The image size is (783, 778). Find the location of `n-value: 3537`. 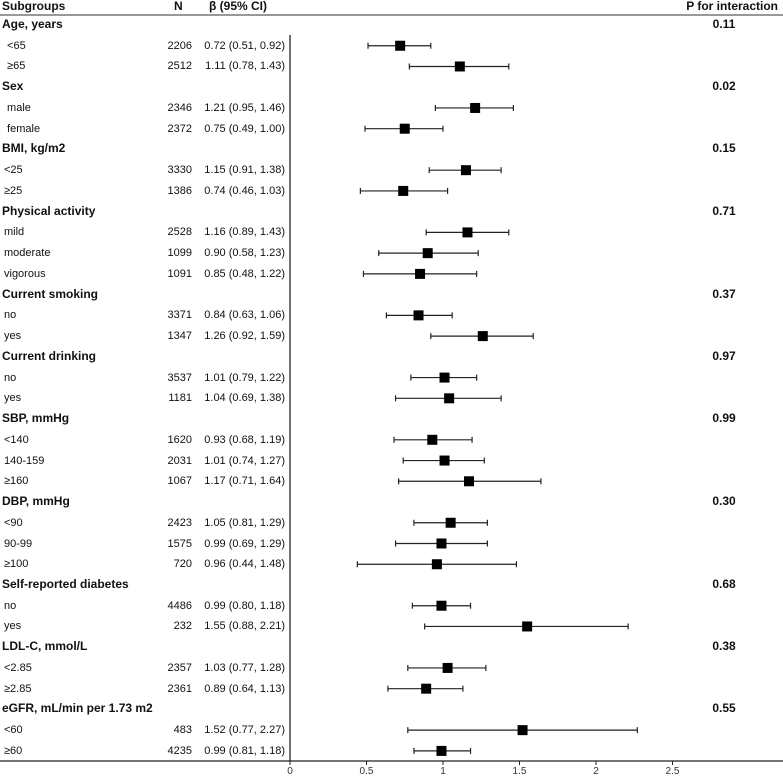

n-value: 3537 is located at coordinates (179, 377).